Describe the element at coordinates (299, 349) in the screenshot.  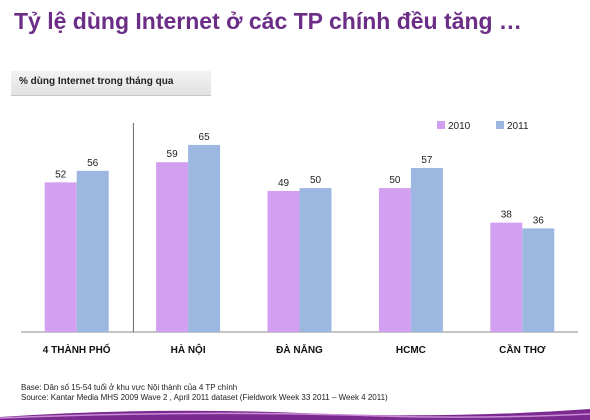
I see `category-label: ĐÀ NẴNG` at that location.